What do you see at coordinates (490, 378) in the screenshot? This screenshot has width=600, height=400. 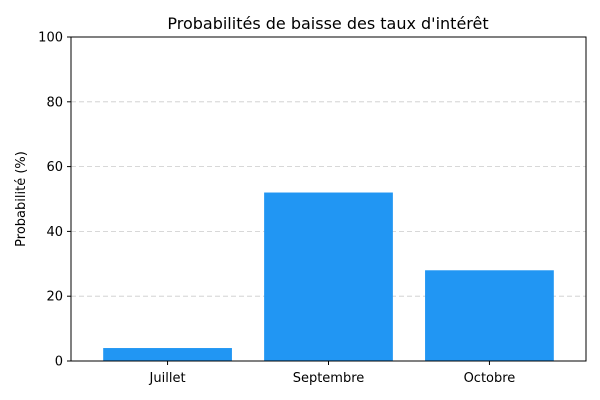 I see `x-tick-label-octobre: Octobre` at bounding box center [490, 378].